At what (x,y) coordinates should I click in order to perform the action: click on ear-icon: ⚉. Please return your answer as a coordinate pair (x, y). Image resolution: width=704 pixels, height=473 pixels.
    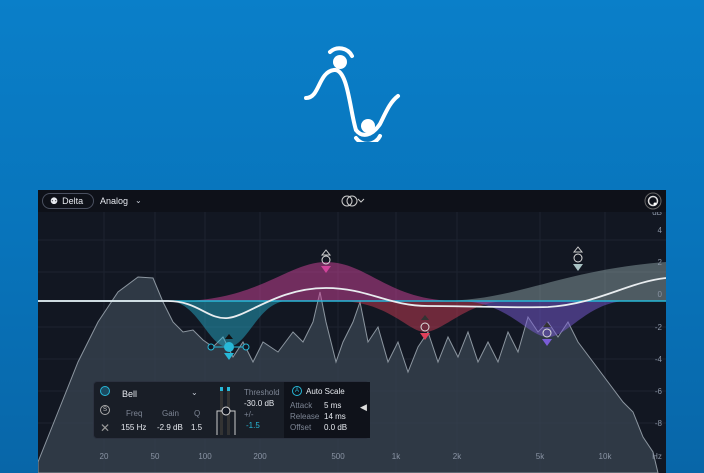
    Looking at the image, I should click on (54, 200).